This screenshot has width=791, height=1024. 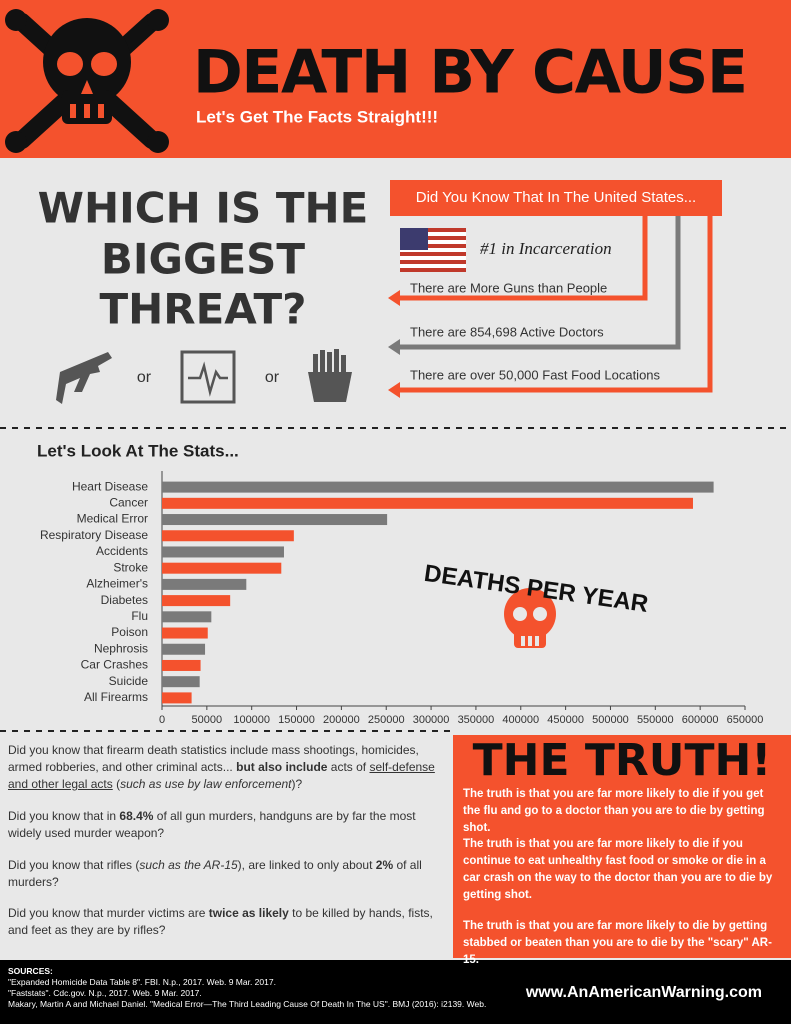 I want to click on text: twice as likely, so click(x=248, y=913).